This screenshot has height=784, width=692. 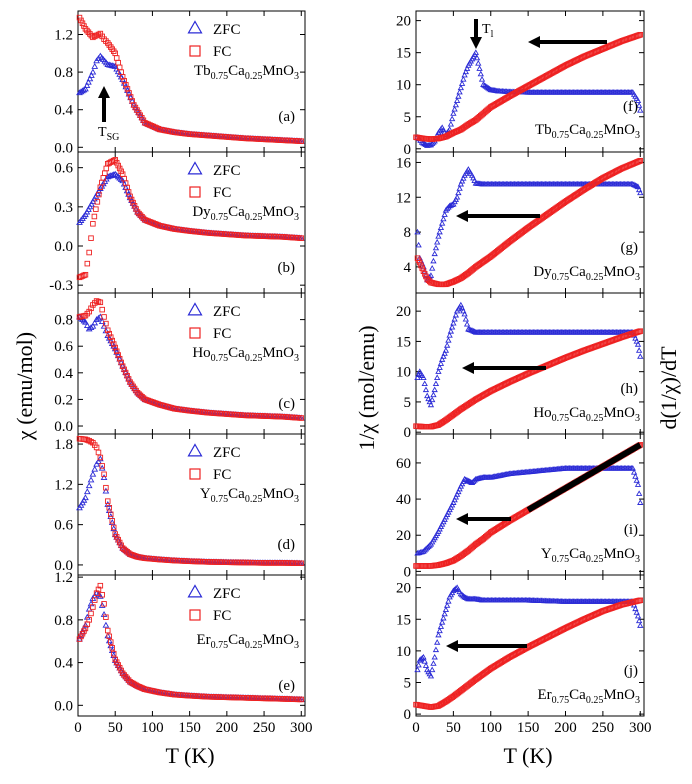 What do you see at coordinates (195, 192) in the screenshot?
I see `legend-fc-marker` at bounding box center [195, 192].